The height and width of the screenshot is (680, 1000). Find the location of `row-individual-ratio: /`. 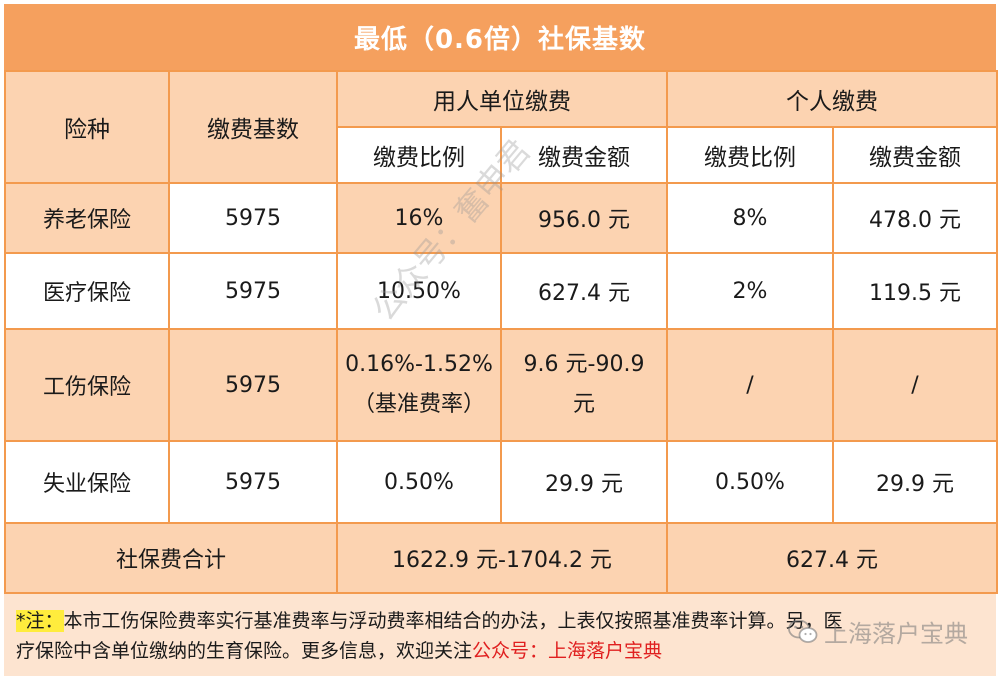

row-individual-ratio: / is located at coordinates (750, 385).